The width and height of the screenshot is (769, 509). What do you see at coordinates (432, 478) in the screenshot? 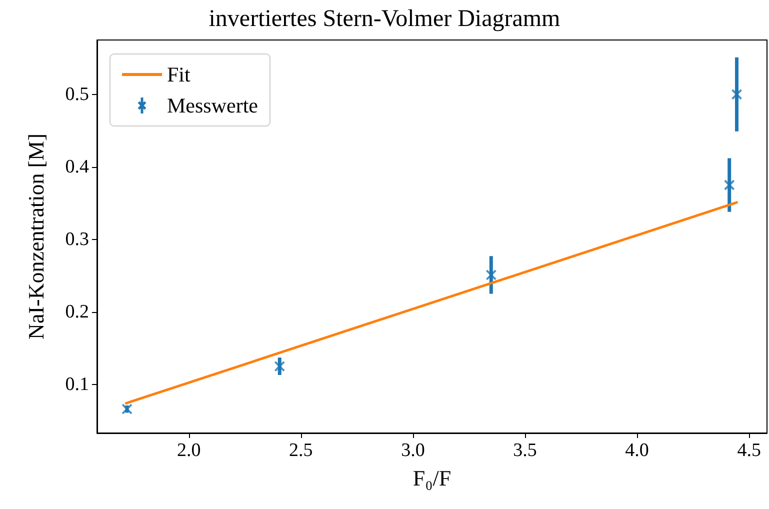
I see `x-axis-title: F₀/F` at bounding box center [432, 478].